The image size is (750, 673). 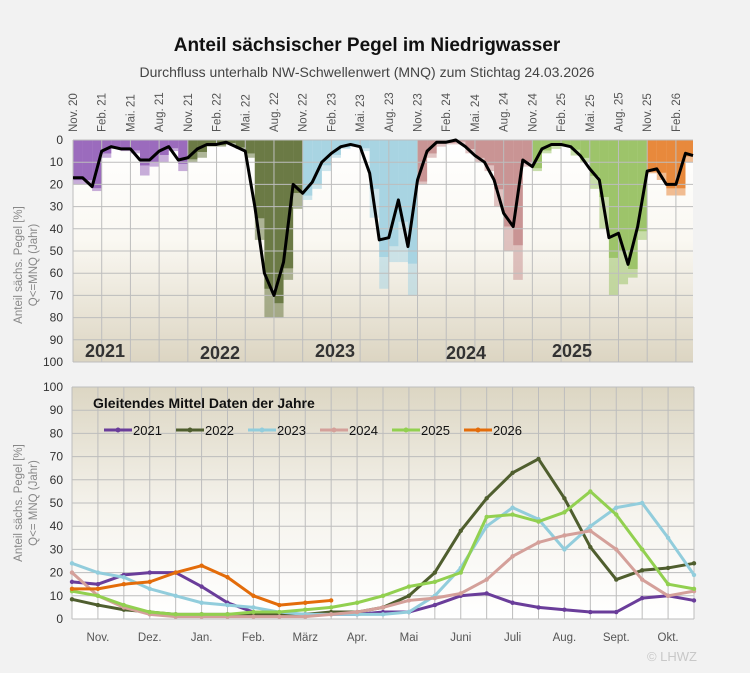 What do you see at coordinates (34, 265) in the screenshot?
I see `top-y-axis-title-2: Q<=MNQ (Jahr)` at bounding box center [34, 265].